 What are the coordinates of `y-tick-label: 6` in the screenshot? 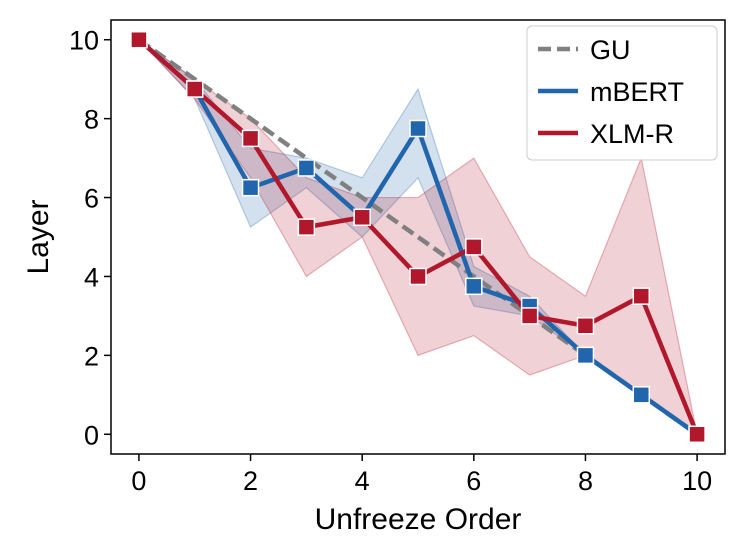 It's located at (91, 199).